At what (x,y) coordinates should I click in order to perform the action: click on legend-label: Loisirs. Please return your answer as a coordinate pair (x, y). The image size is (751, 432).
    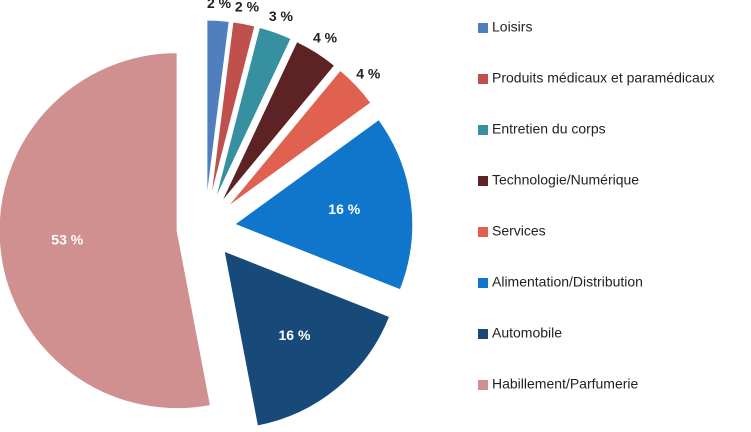
    Looking at the image, I should click on (512, 27).